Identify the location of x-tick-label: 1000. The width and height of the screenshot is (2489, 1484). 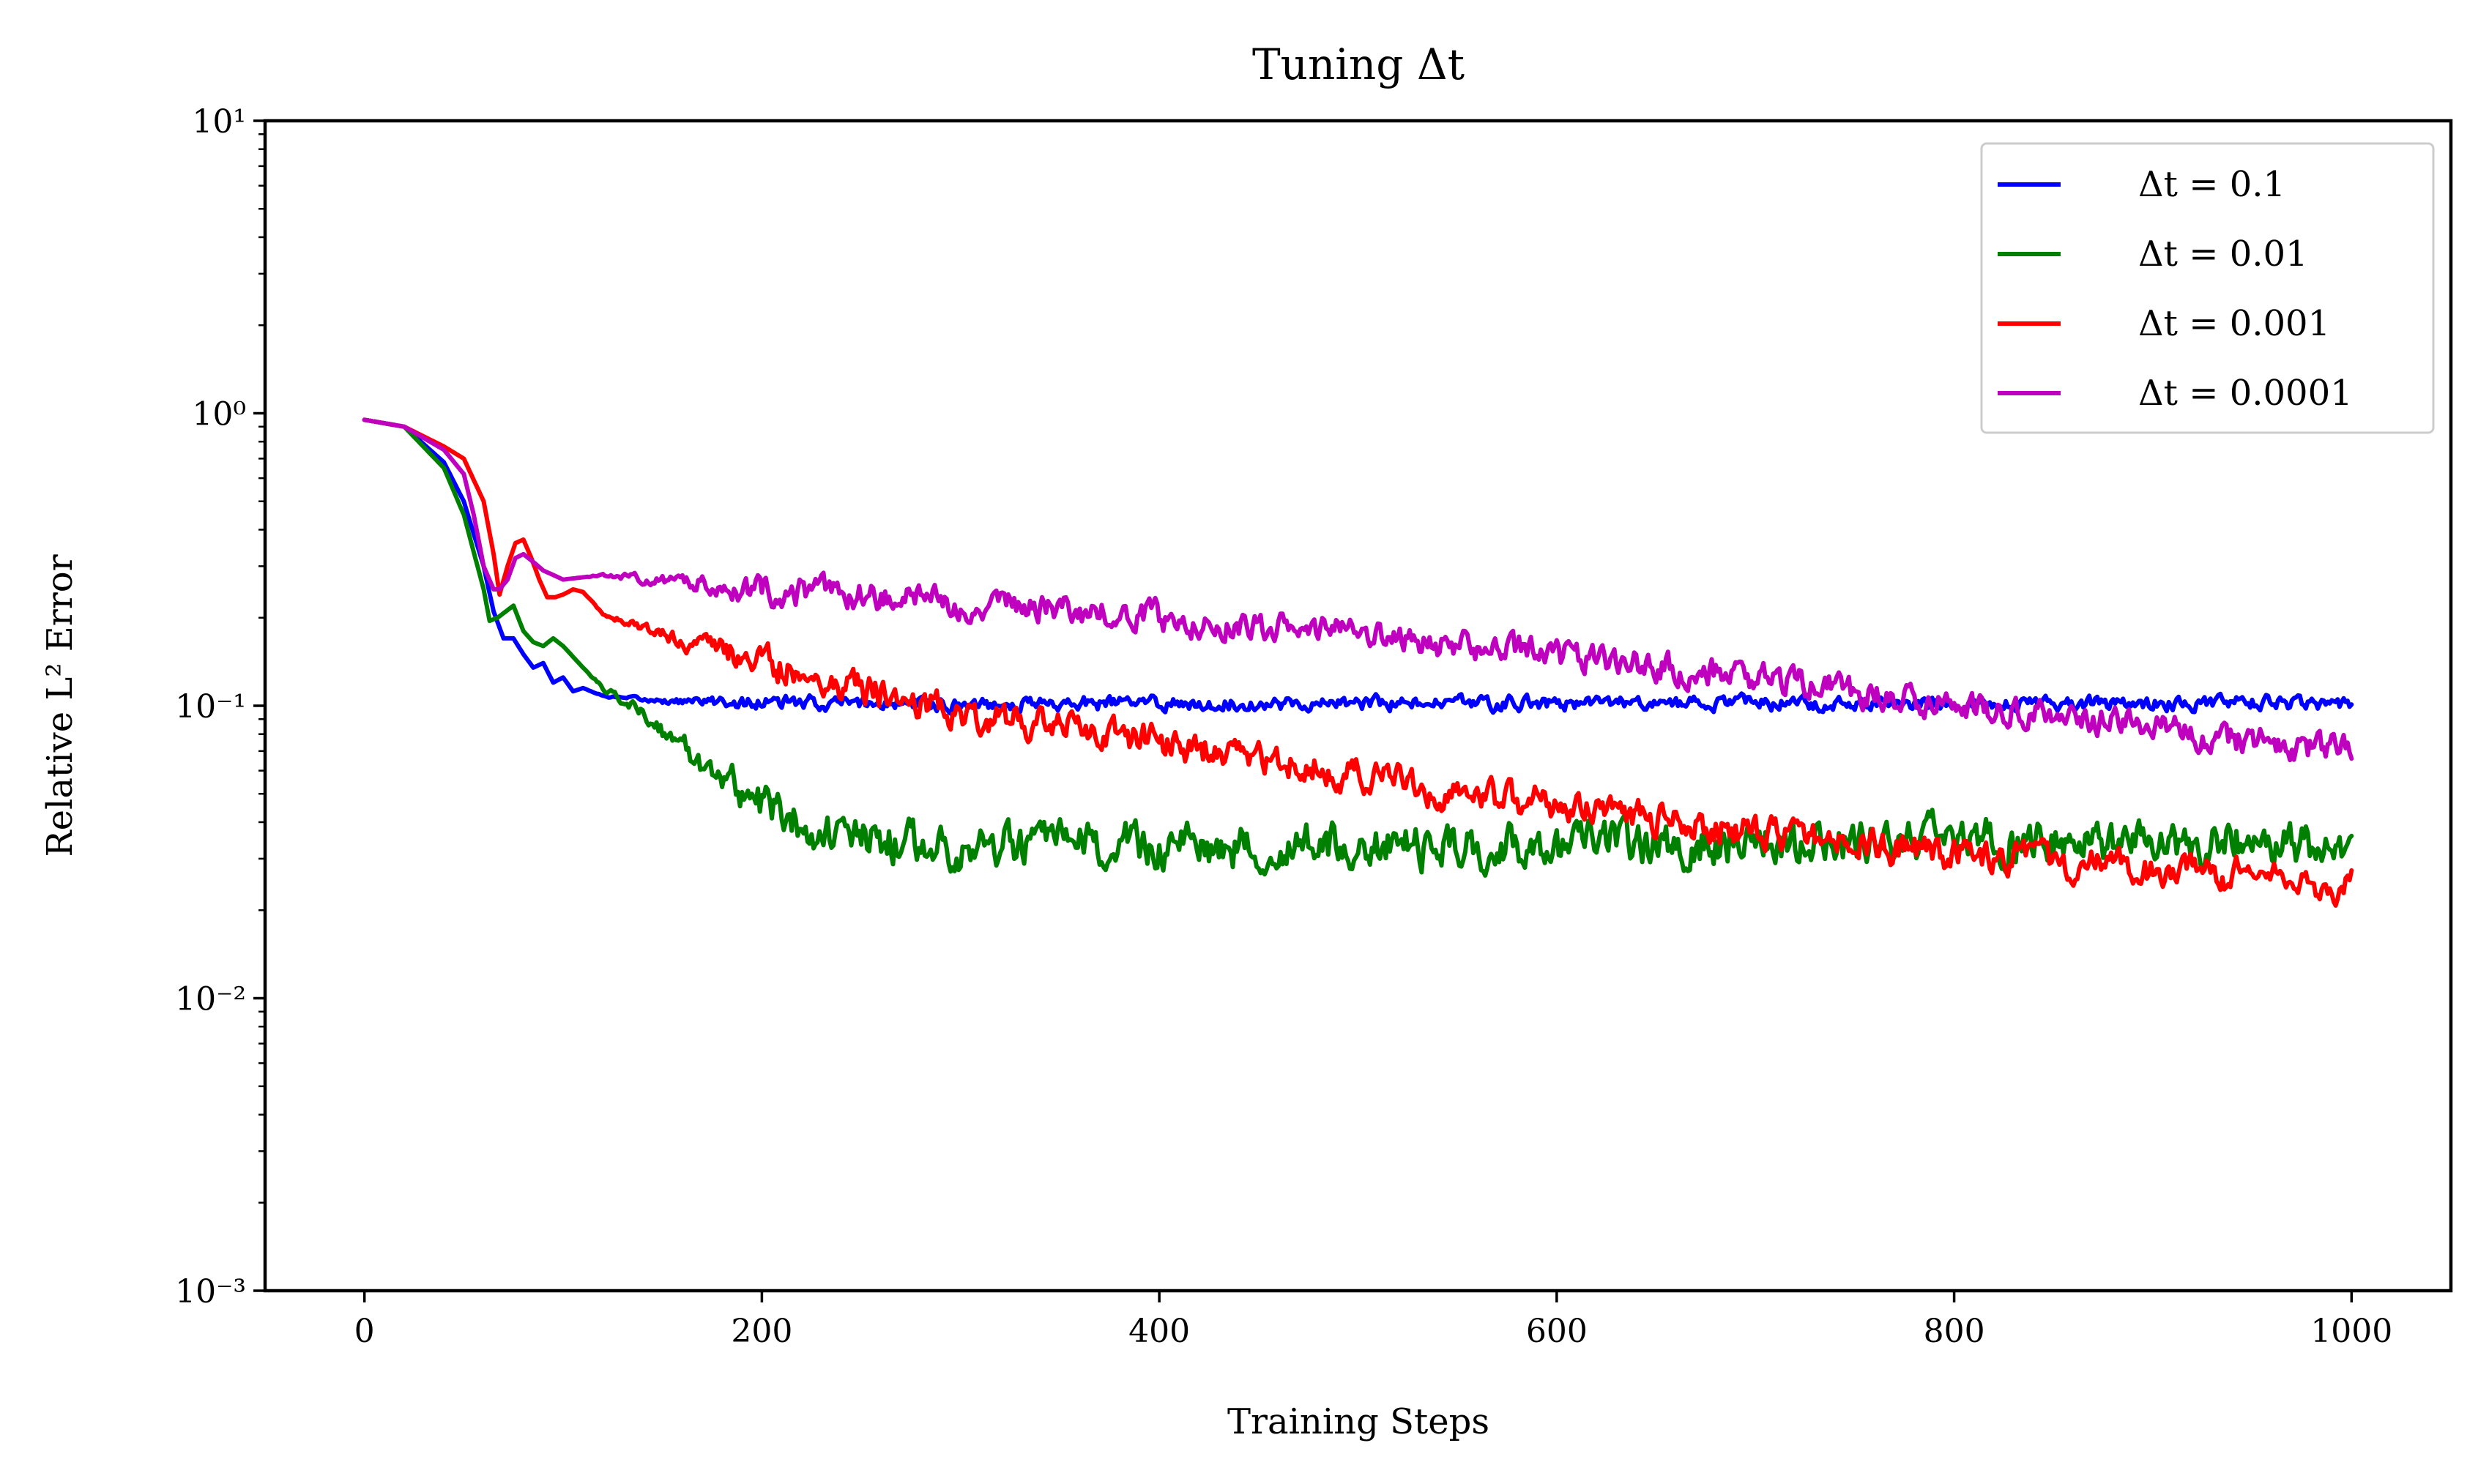
(2351, 1331).